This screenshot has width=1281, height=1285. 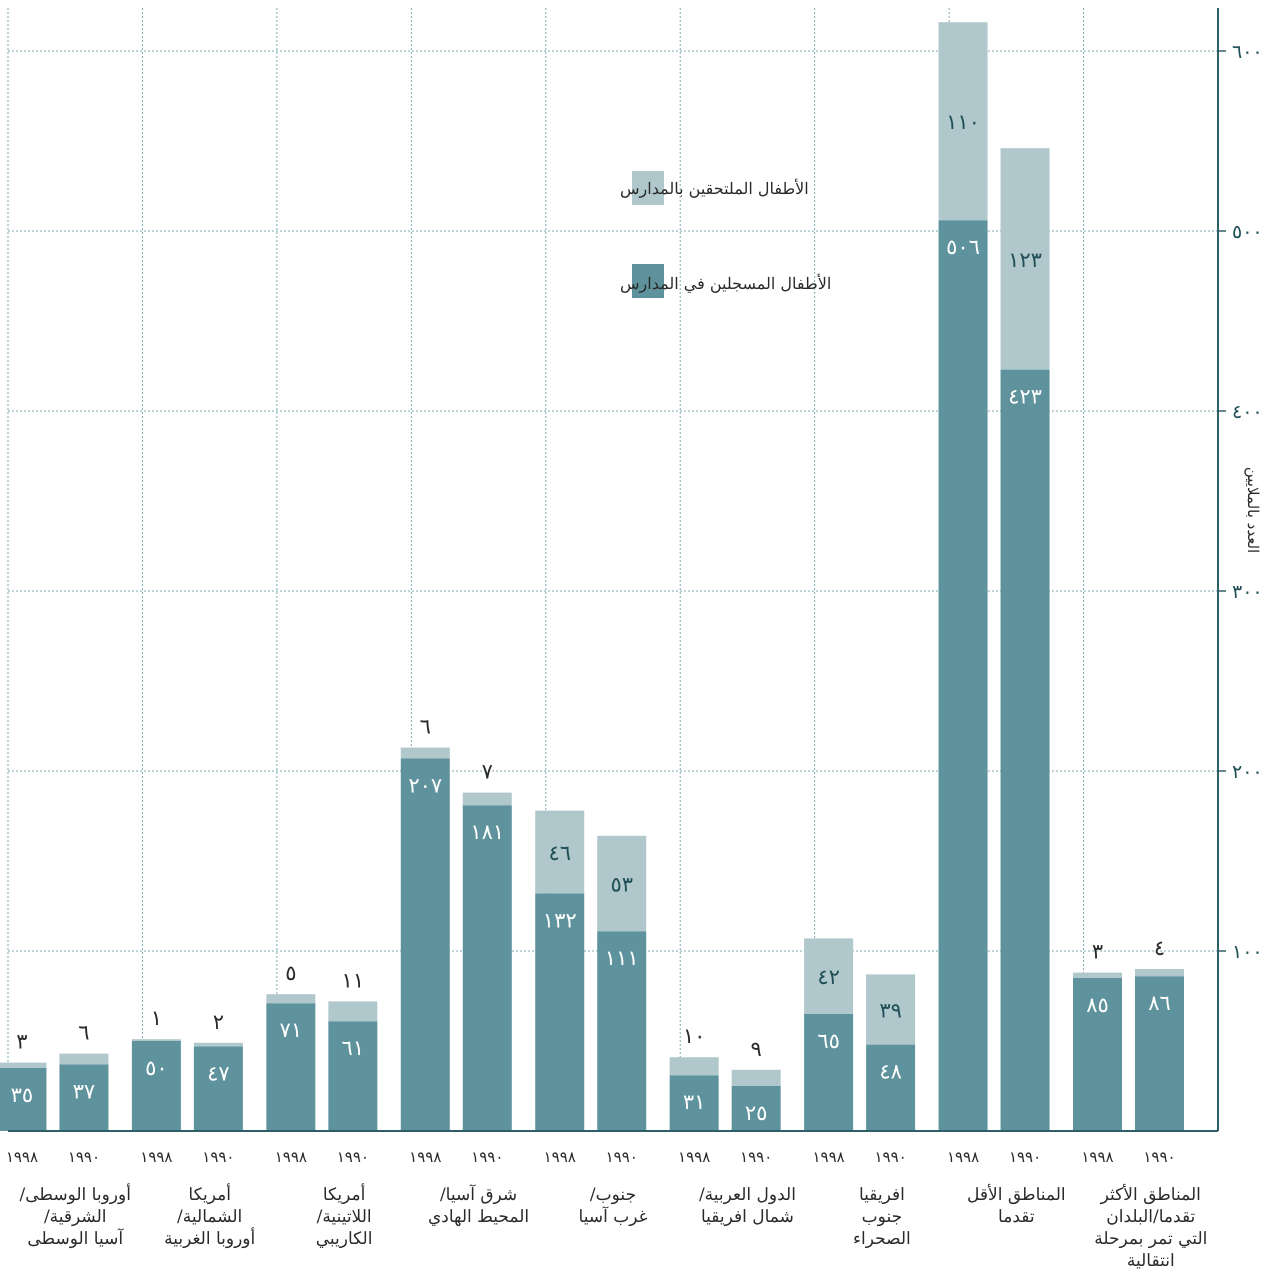 I want to click on x-category-label: المحيط الهادي, so click(x=478, y=1217).